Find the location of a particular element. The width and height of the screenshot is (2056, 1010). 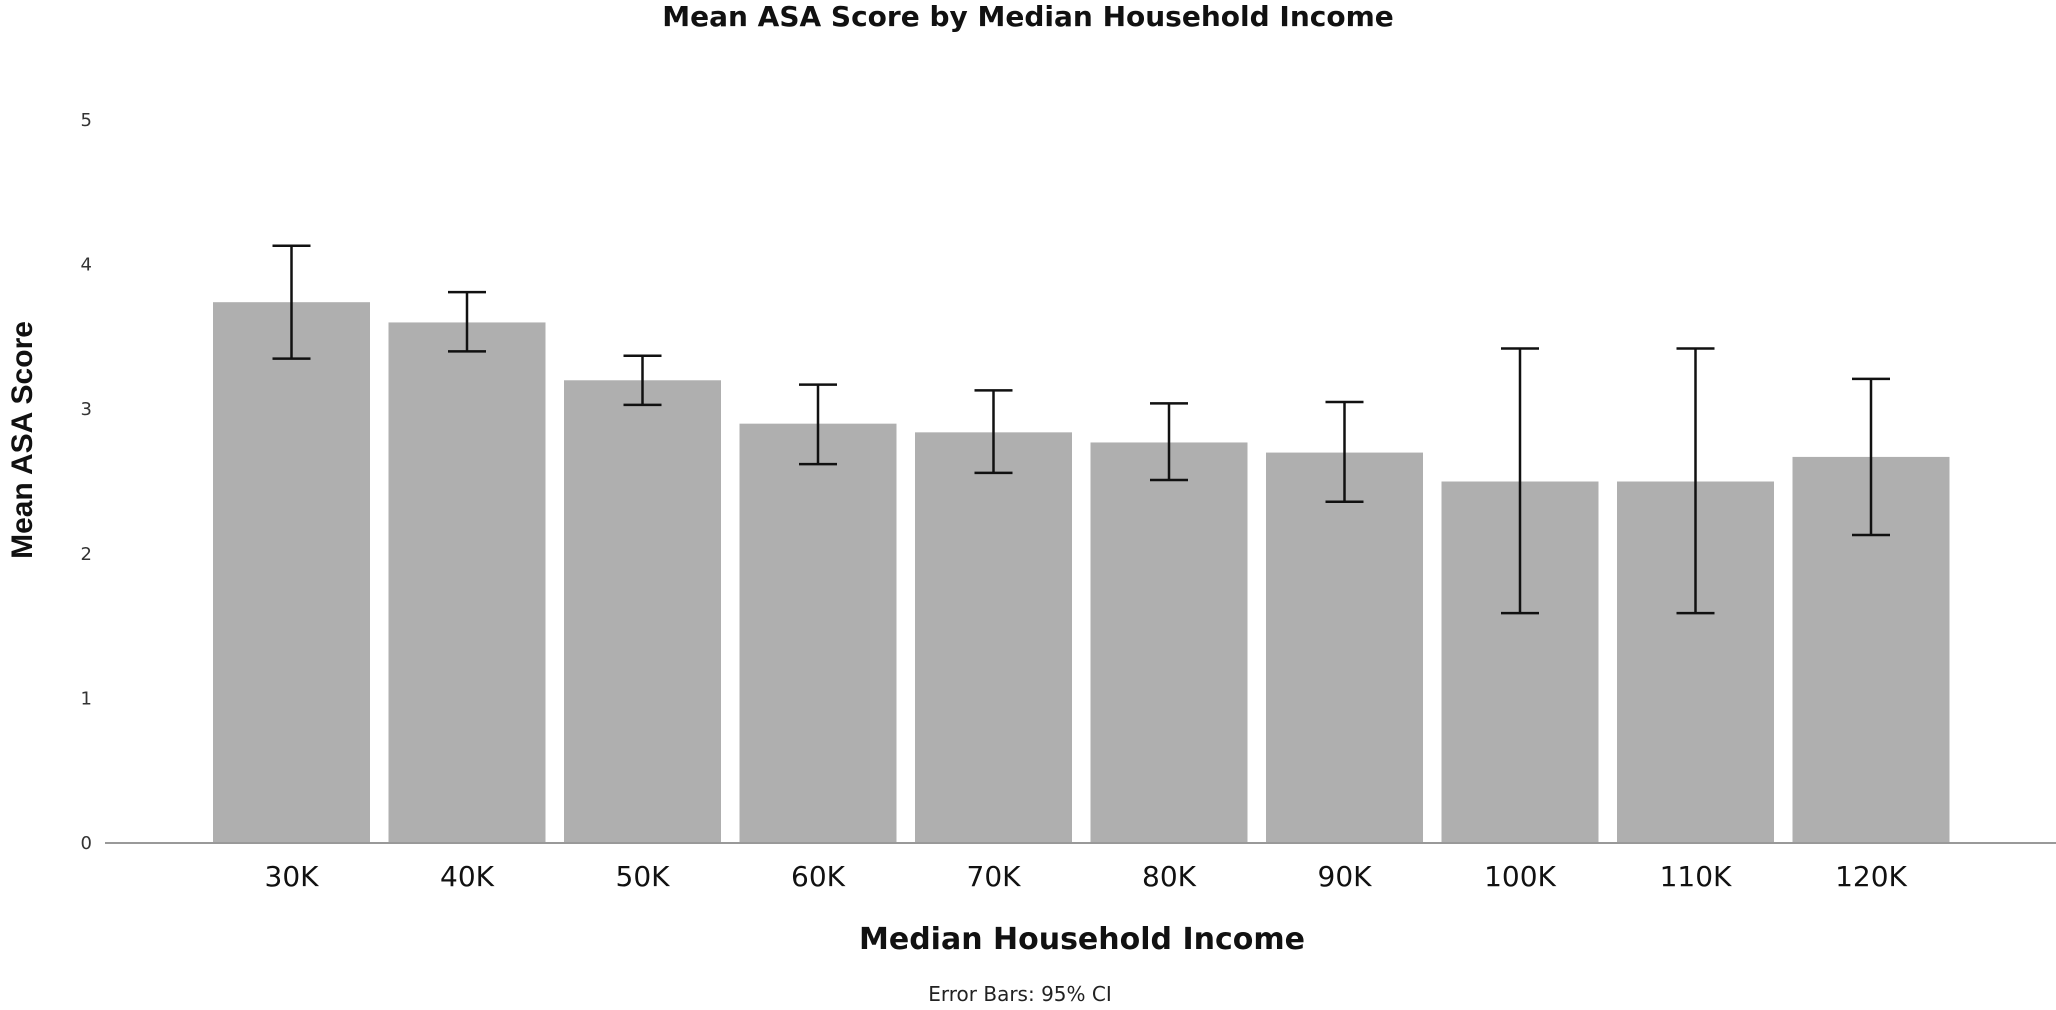

x-tick-label: 100K is located at coordinates (1520, 876).